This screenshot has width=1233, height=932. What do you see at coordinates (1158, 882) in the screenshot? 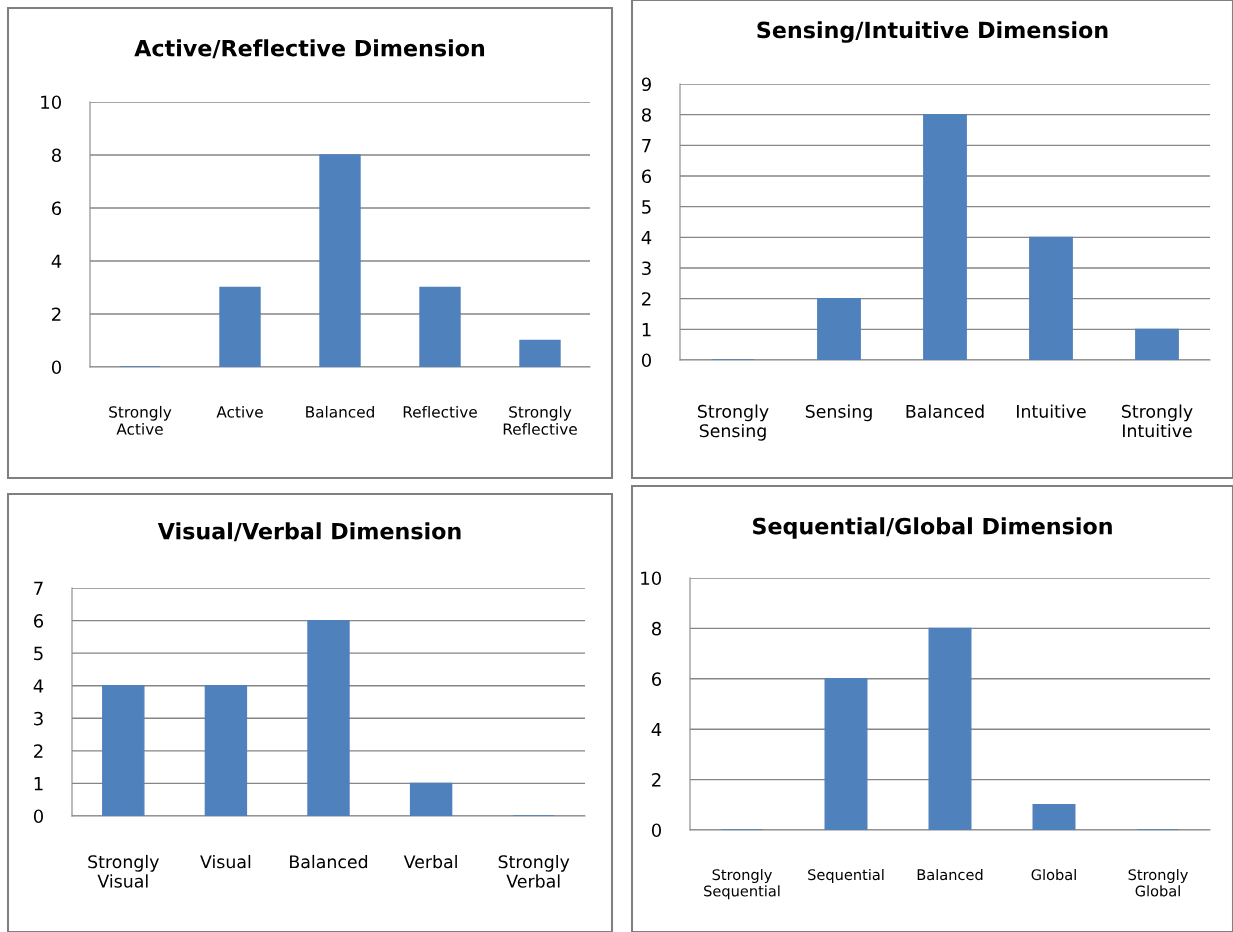
I see `x-tick-label: Strongly Global` at bounding box center [1158, 882].